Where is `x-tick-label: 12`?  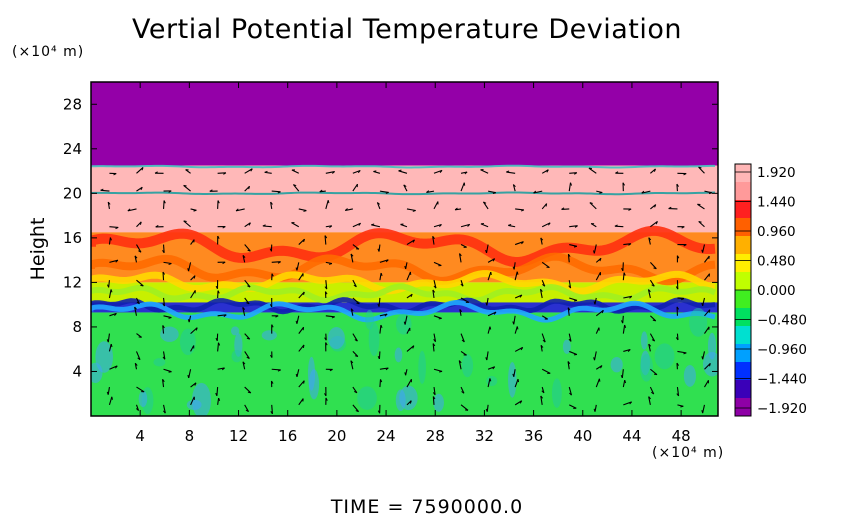
x-tick-label: 12 is located at coordinates (238, 436).